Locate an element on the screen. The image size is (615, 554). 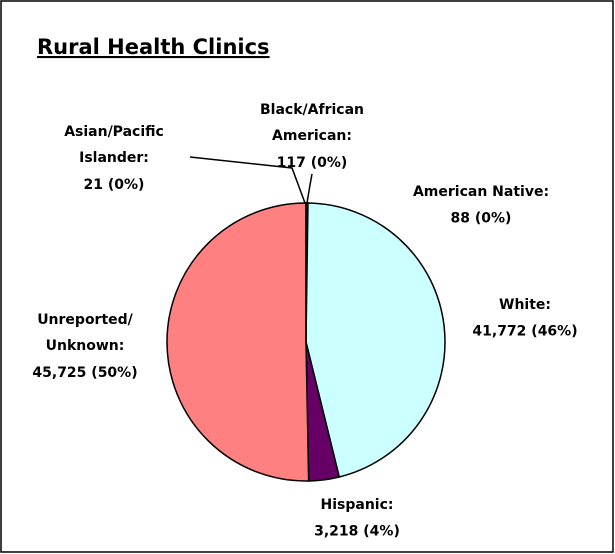
slice-label: Islander: is located at coordinates (114, 158).